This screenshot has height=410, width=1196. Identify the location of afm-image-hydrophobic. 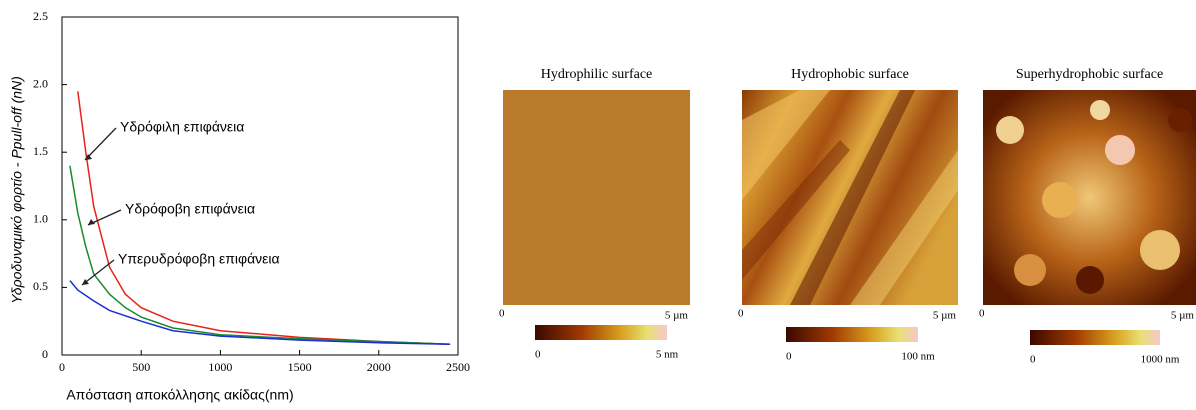
(850, 197).